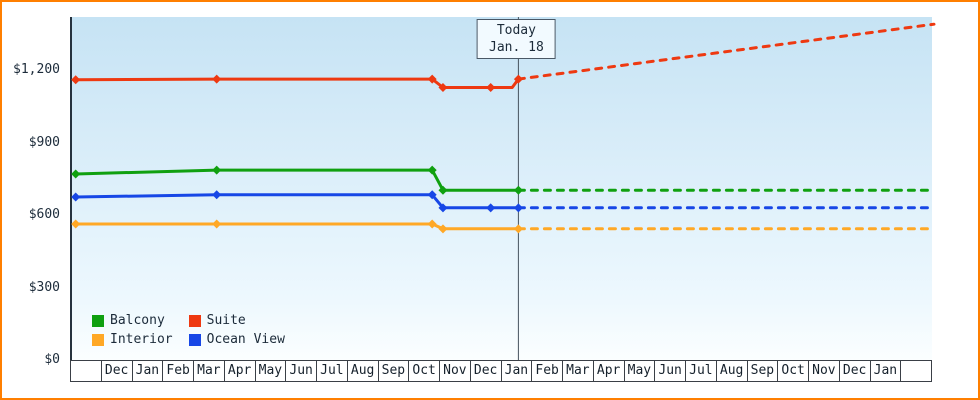  What do you see at coordinates (194, 321) in the screenshot?
I see `legend-swatch-suite` at bounding box center [194, 321].